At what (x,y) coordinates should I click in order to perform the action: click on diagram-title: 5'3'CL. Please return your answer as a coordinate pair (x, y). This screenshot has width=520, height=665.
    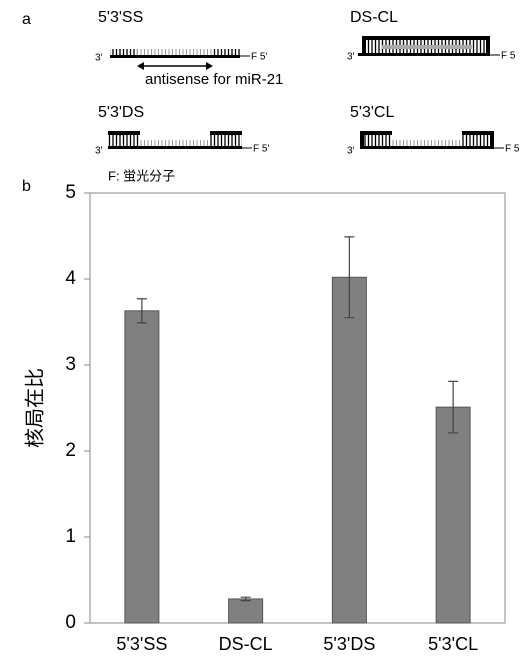
    Looking at the image, I should click on (372, 112).